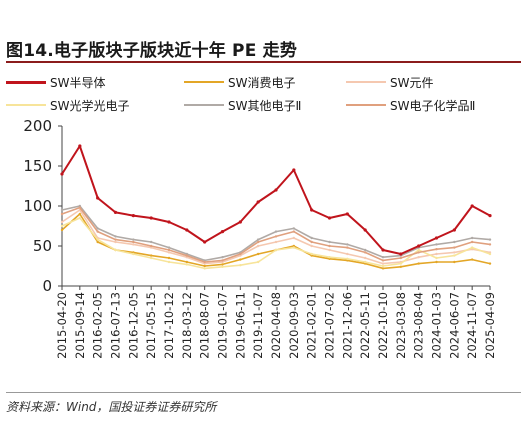 This screenshot has height=424, width=527. What do you see at coordinates (490, 325) in the screenshot?
I see `x-tick-label: 2025-04-09` at bounding box center [490, 325].